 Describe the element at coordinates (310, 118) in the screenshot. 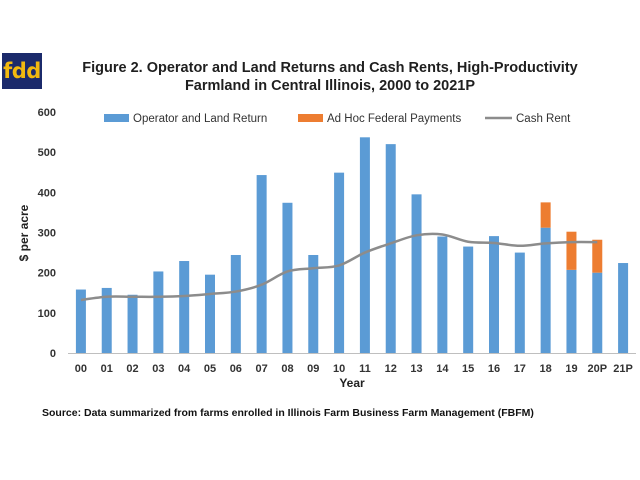

I see `legend-swatch-ad-hoc-federal-payments` at that location.